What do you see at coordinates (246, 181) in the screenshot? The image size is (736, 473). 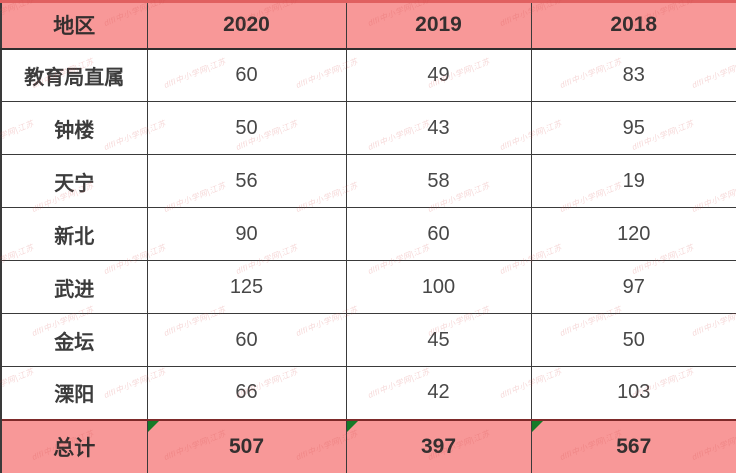 I see `value-cell: 56` at bounding box center [246, 181].